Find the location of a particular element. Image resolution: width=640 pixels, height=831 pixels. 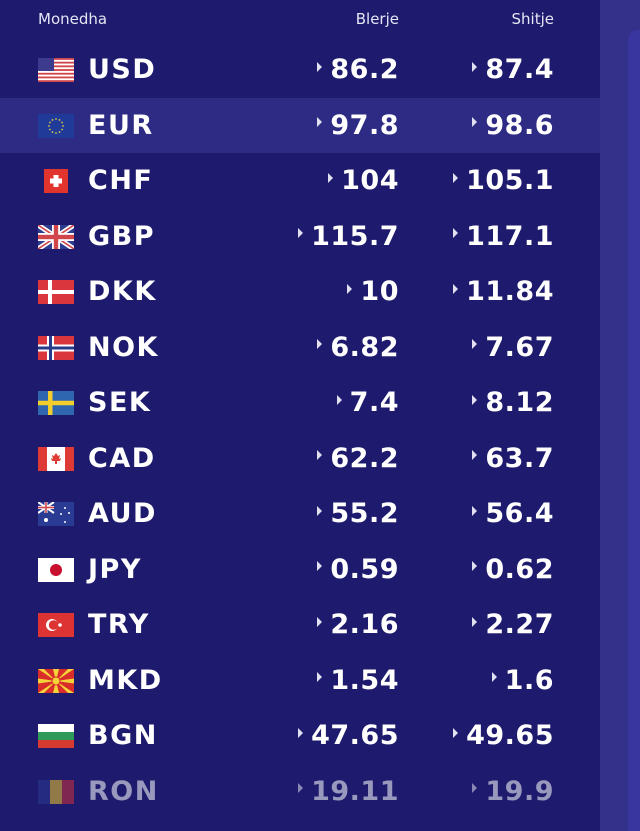

currency-row-jpy: JPY 0.59 0.62 is located at coordinates (300, 570).